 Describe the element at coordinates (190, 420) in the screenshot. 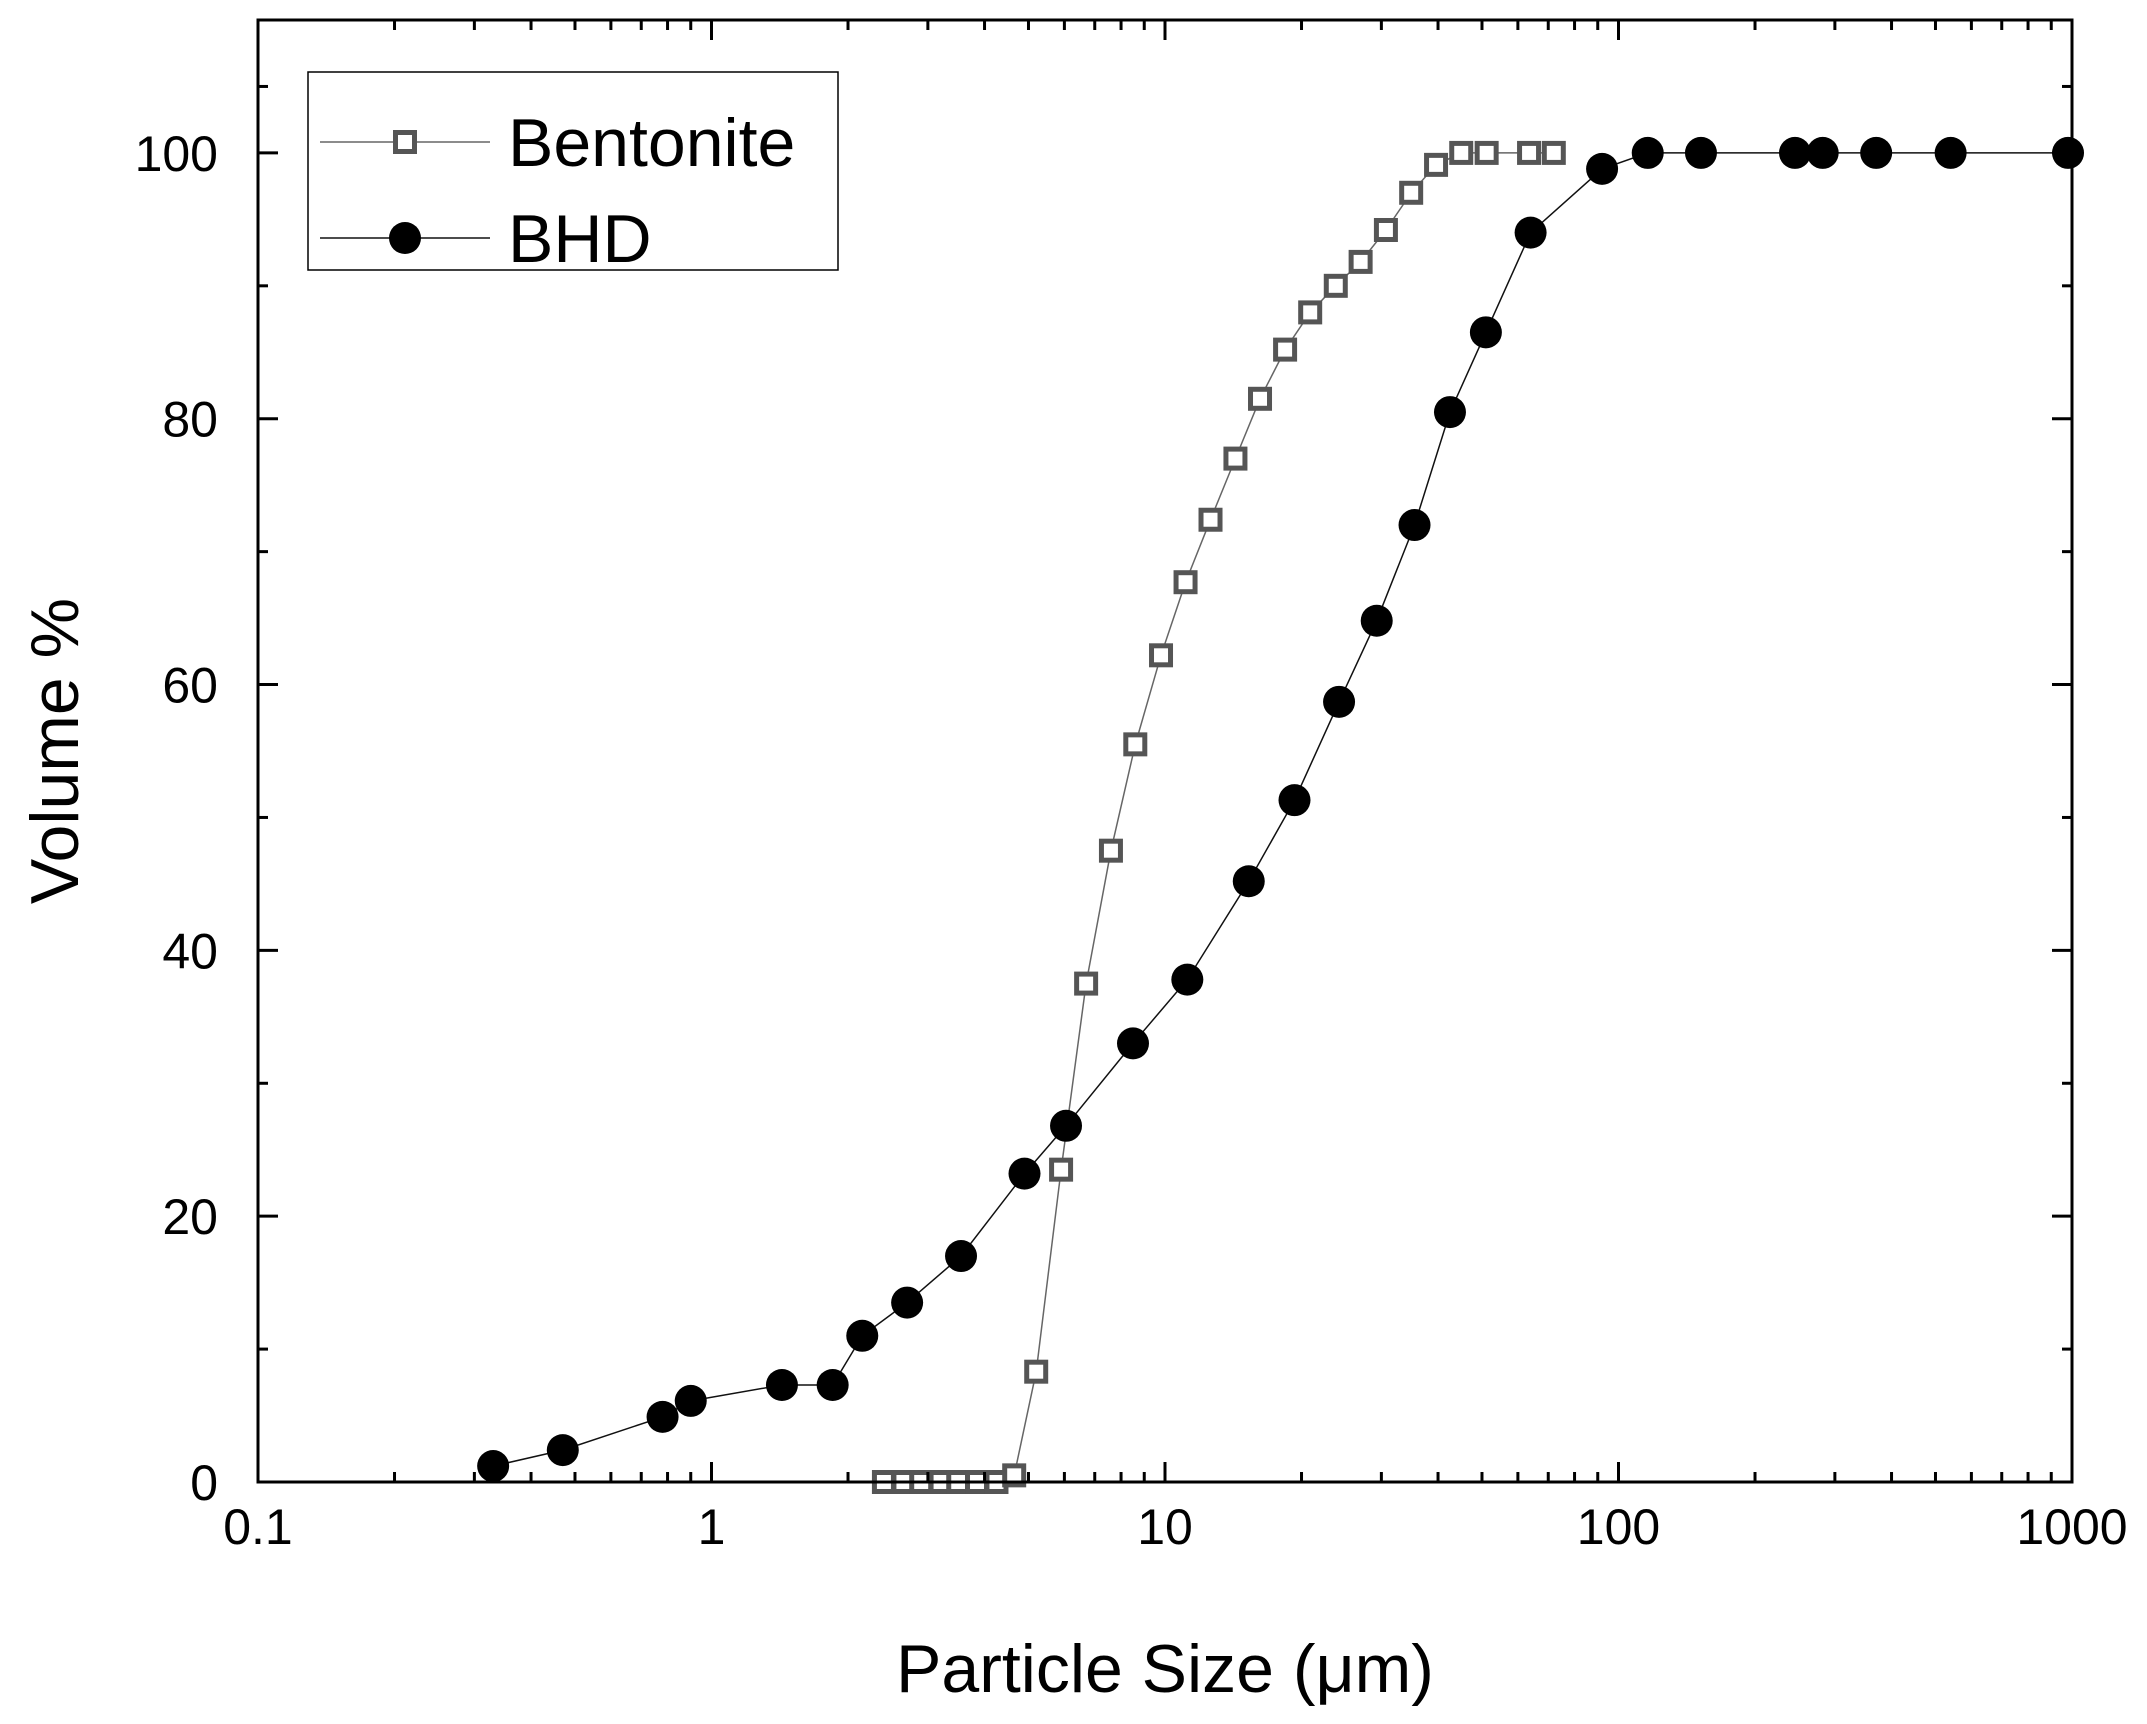

I see `y-tick-label: 80` at that location.